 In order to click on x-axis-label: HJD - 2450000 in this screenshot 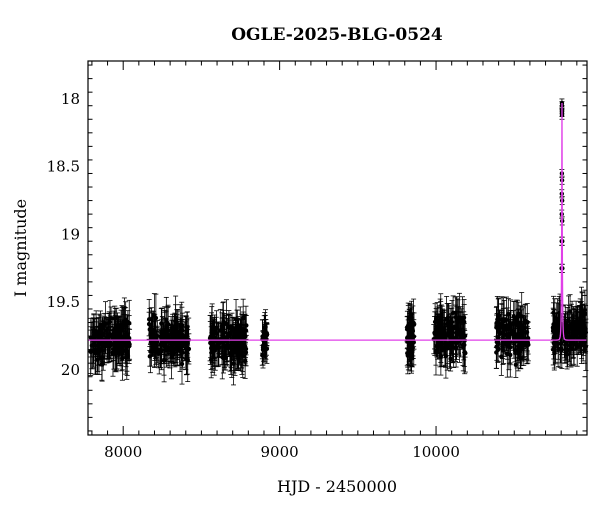, I will do `click(337, 486)`.